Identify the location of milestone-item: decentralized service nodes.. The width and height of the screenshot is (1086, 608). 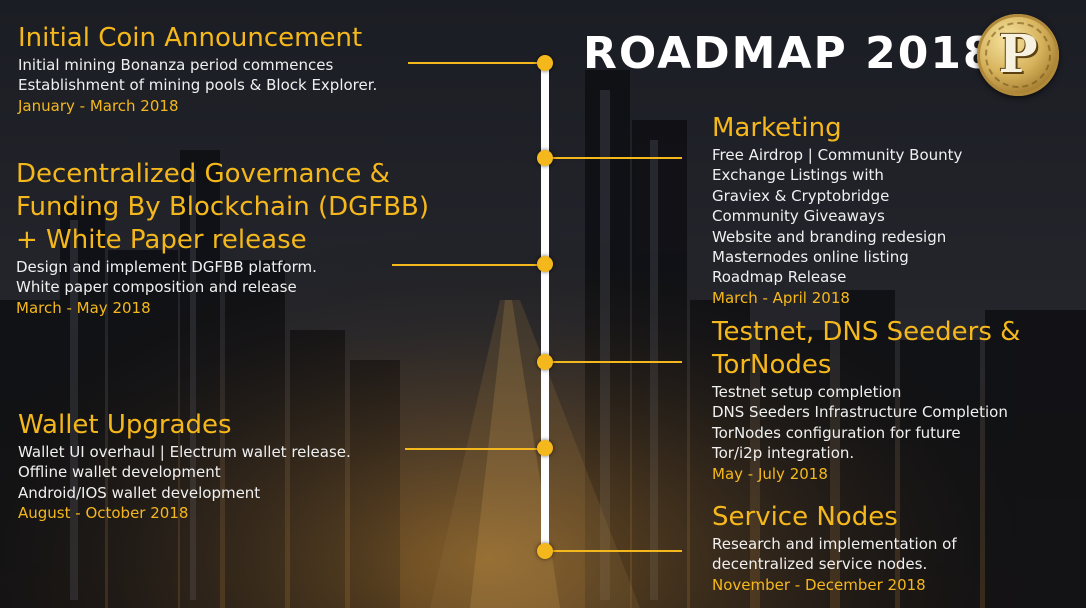
(820, 564).